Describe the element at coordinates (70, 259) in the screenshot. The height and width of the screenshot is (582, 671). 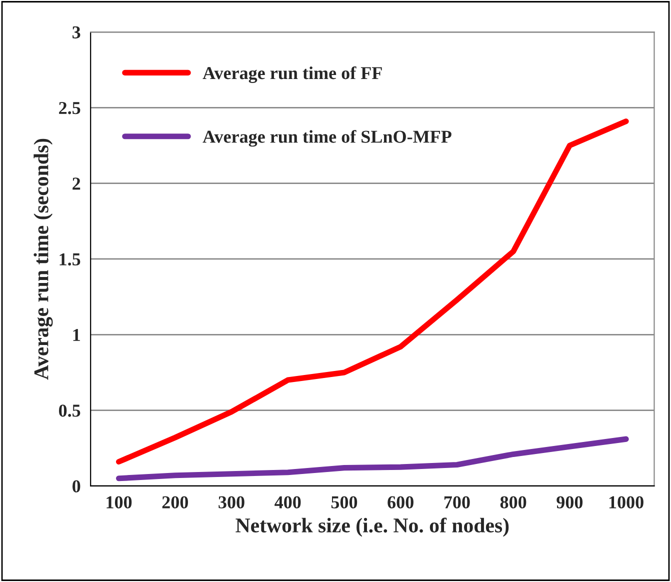
I see `y-tick-label: 1.5` at that location.